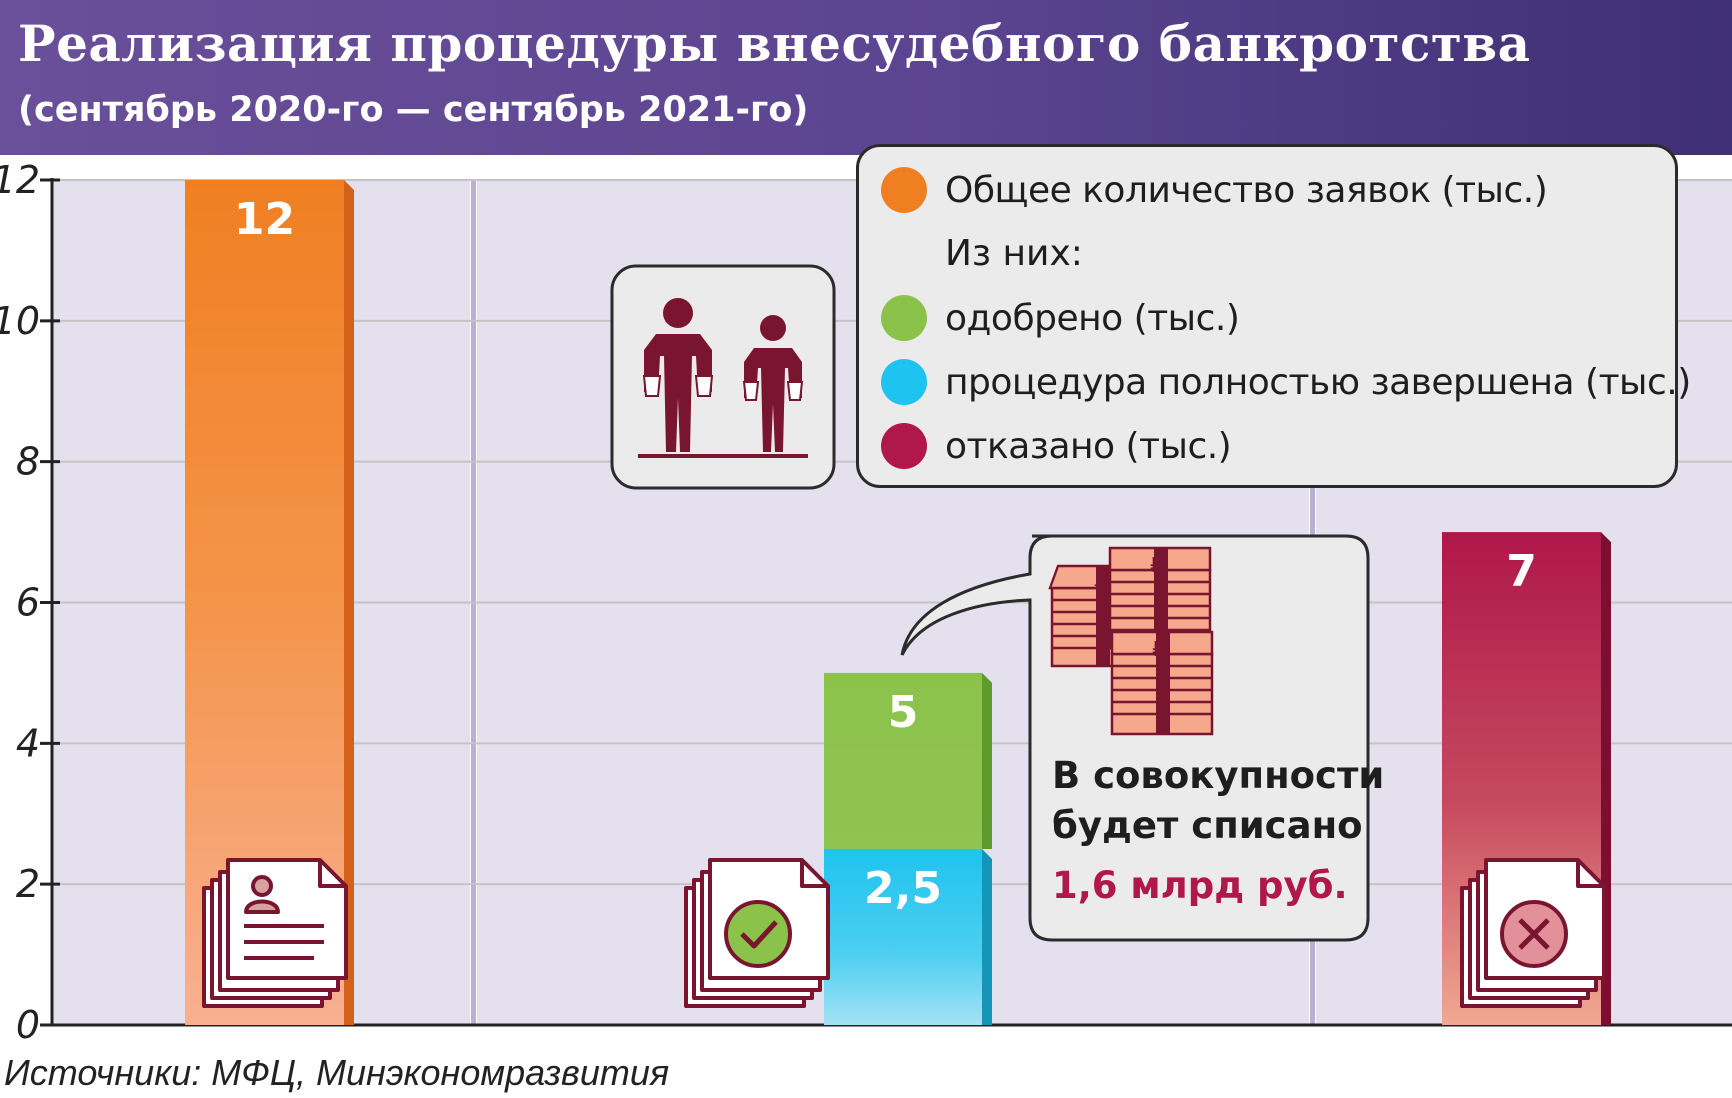  I want to click on legend-subheading: Из них:, so click(1014, 253).